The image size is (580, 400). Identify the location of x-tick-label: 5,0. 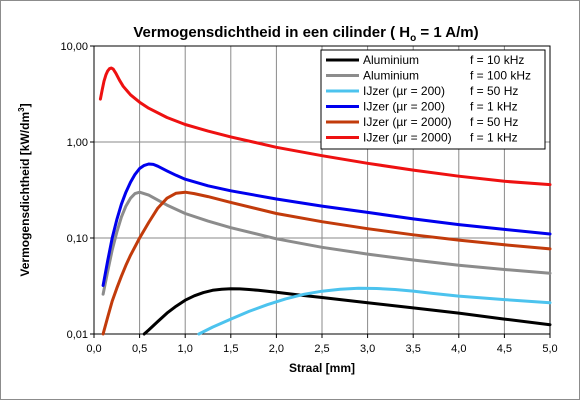
(549, 349).